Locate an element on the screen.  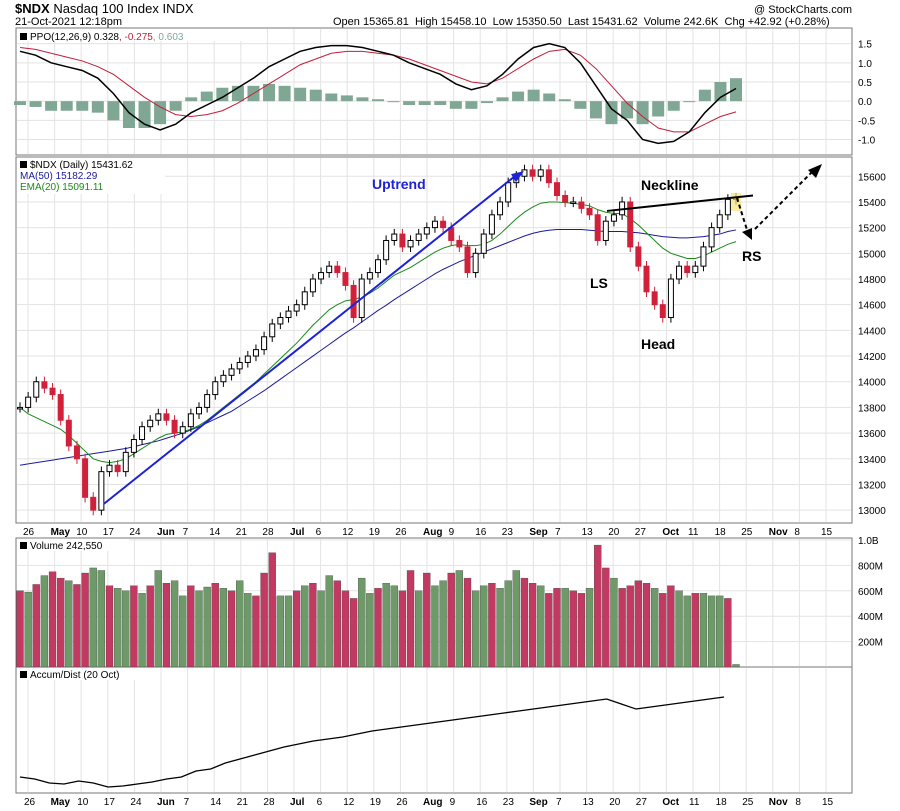
quote-value-open: 15365.81 is located at coordinates (385, 22).